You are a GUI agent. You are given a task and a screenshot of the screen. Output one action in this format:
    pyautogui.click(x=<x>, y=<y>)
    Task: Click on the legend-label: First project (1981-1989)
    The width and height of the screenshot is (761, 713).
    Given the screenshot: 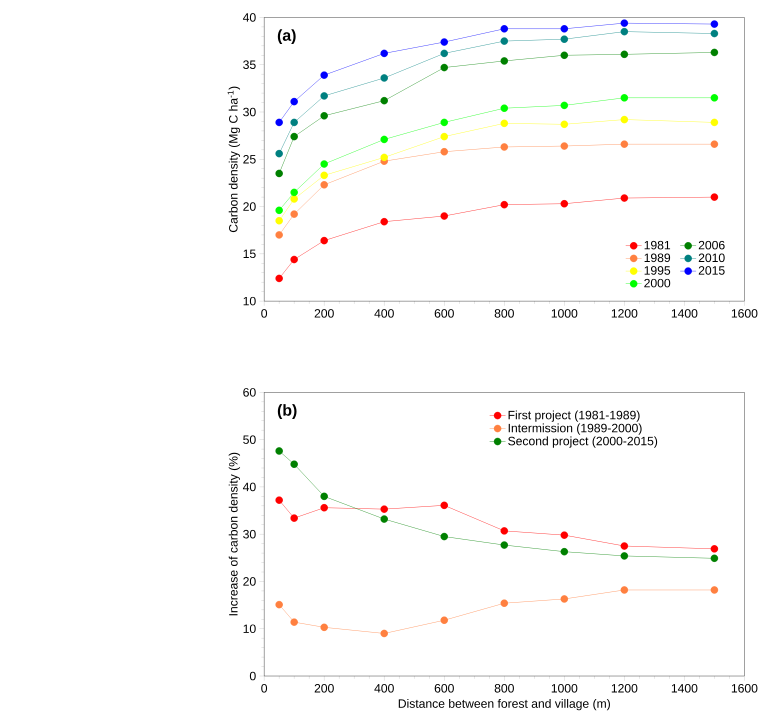 What is the action you would take?
    pyautogui.click(x=574, y=416)
    